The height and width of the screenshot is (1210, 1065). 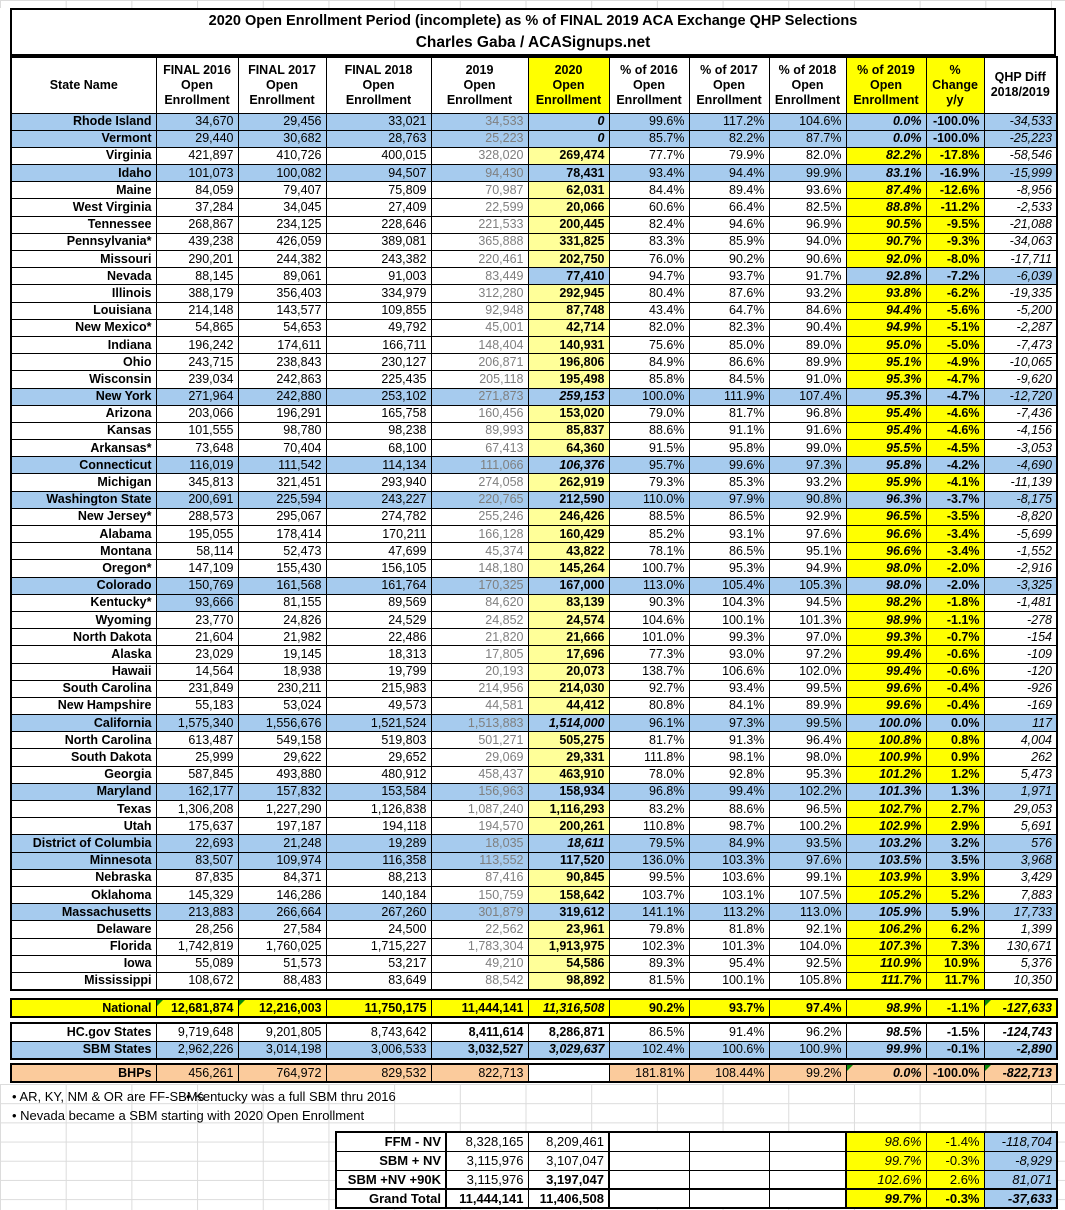 What do you see at coordinates (83, 517) in the screenshot?
I see `state-name-cell: New Jersey*` at bounding box center [83, 517].